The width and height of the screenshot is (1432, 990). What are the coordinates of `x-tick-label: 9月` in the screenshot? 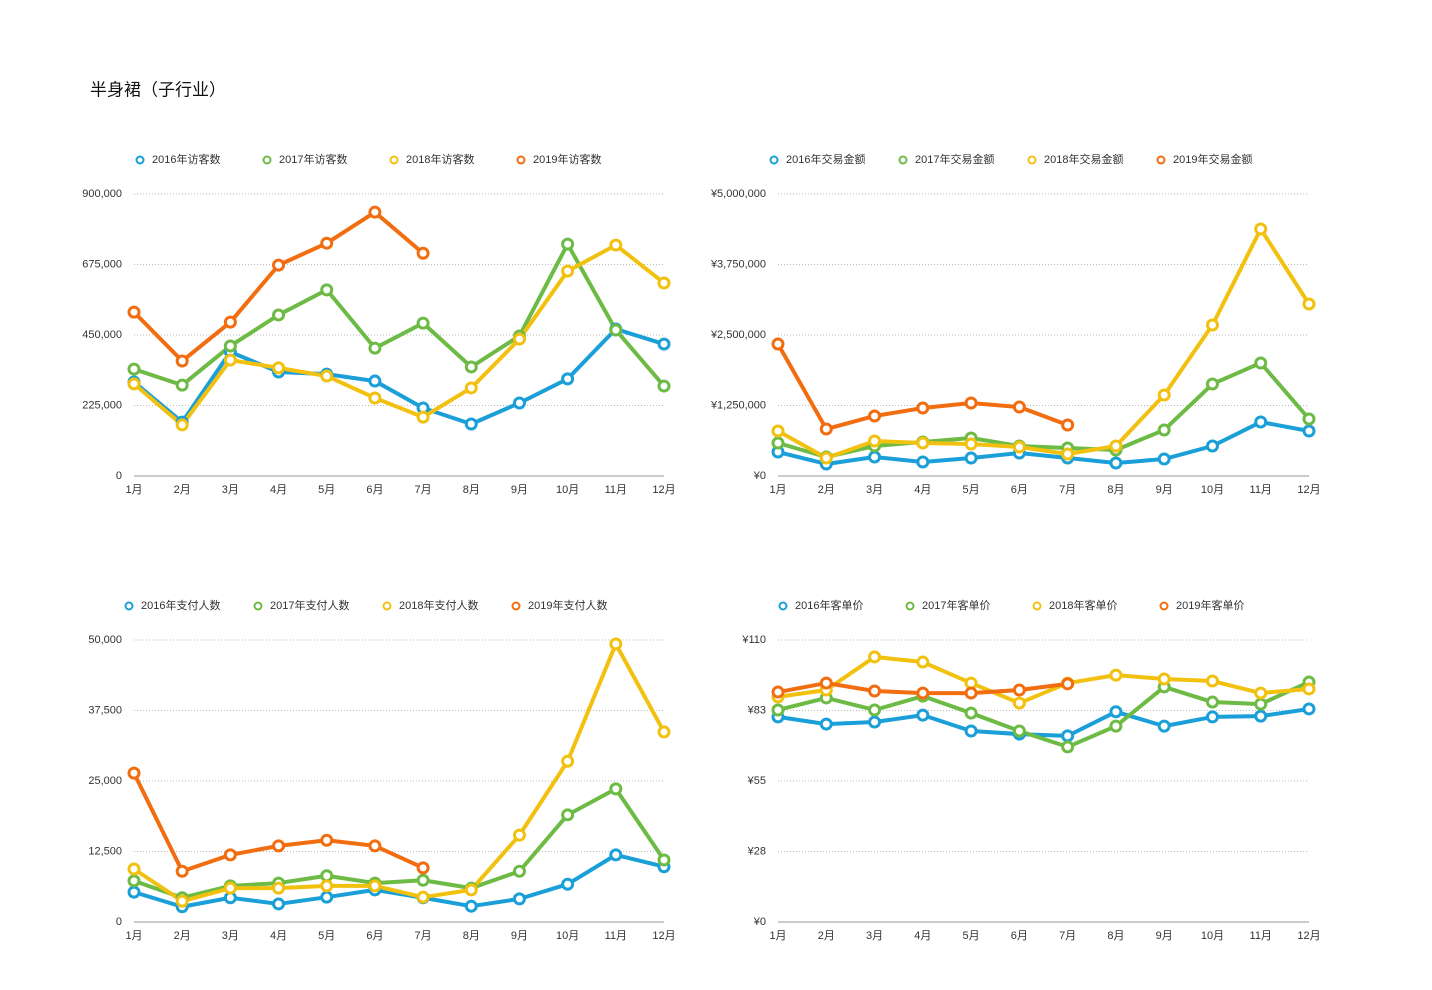 It's located at (519, 936).